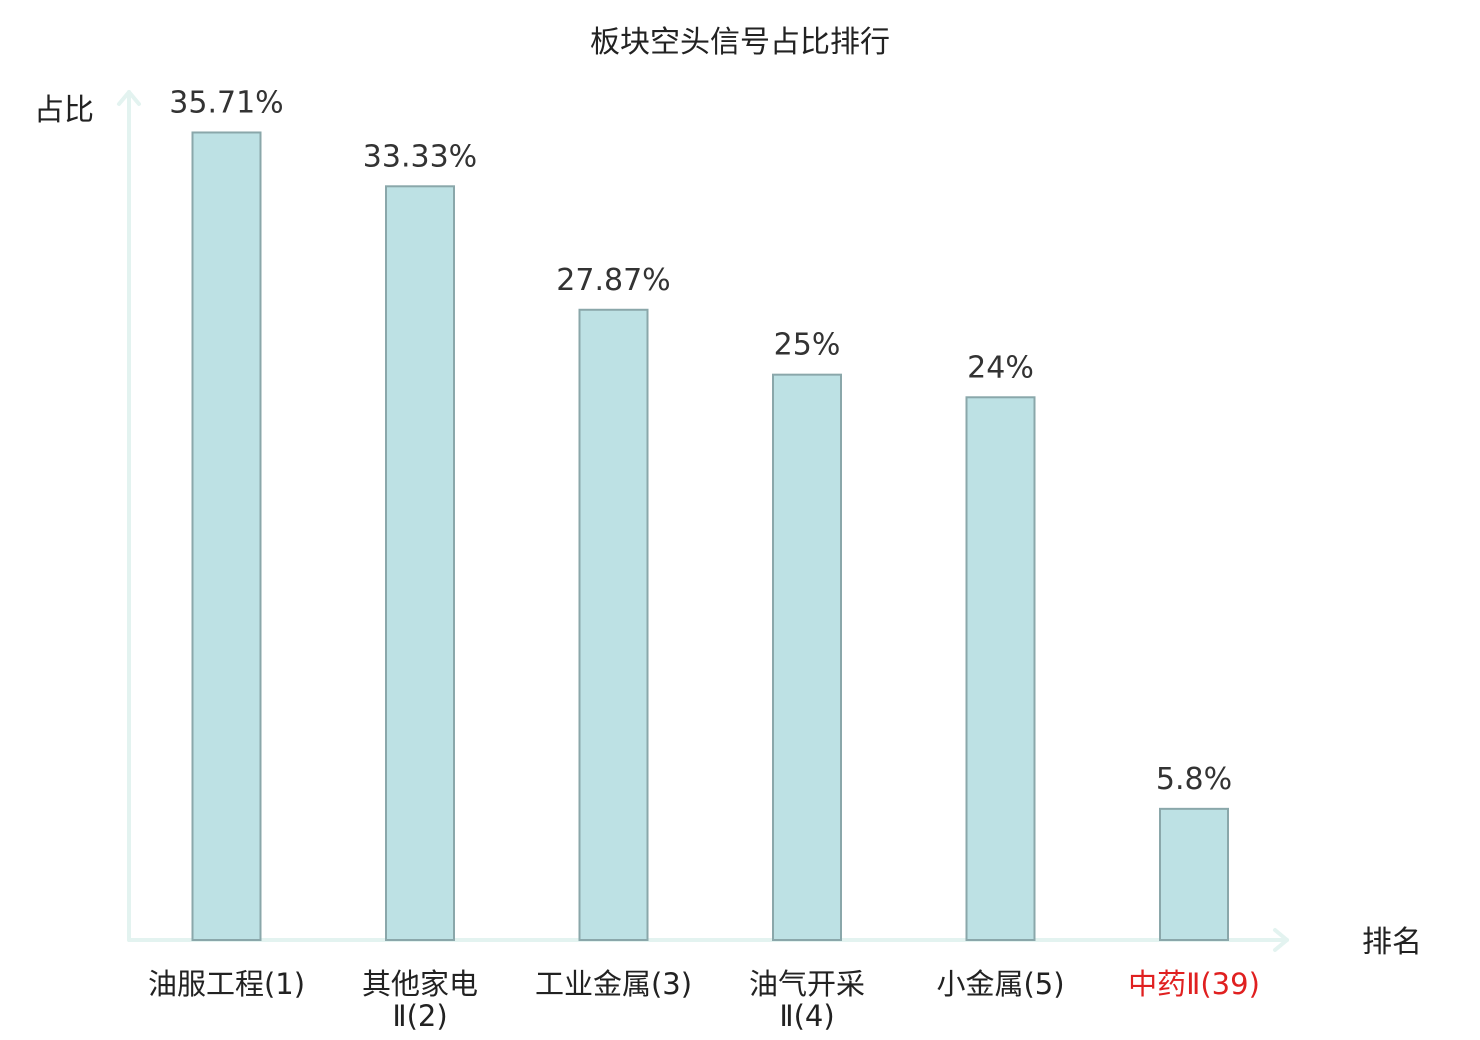 The image size is (1480, 1040). What do you see at coordinates (806, 1016) in the screenshot?
I see `category-label-3-line-1: Ⅱ(4)` at bounding box center [806, 1016].